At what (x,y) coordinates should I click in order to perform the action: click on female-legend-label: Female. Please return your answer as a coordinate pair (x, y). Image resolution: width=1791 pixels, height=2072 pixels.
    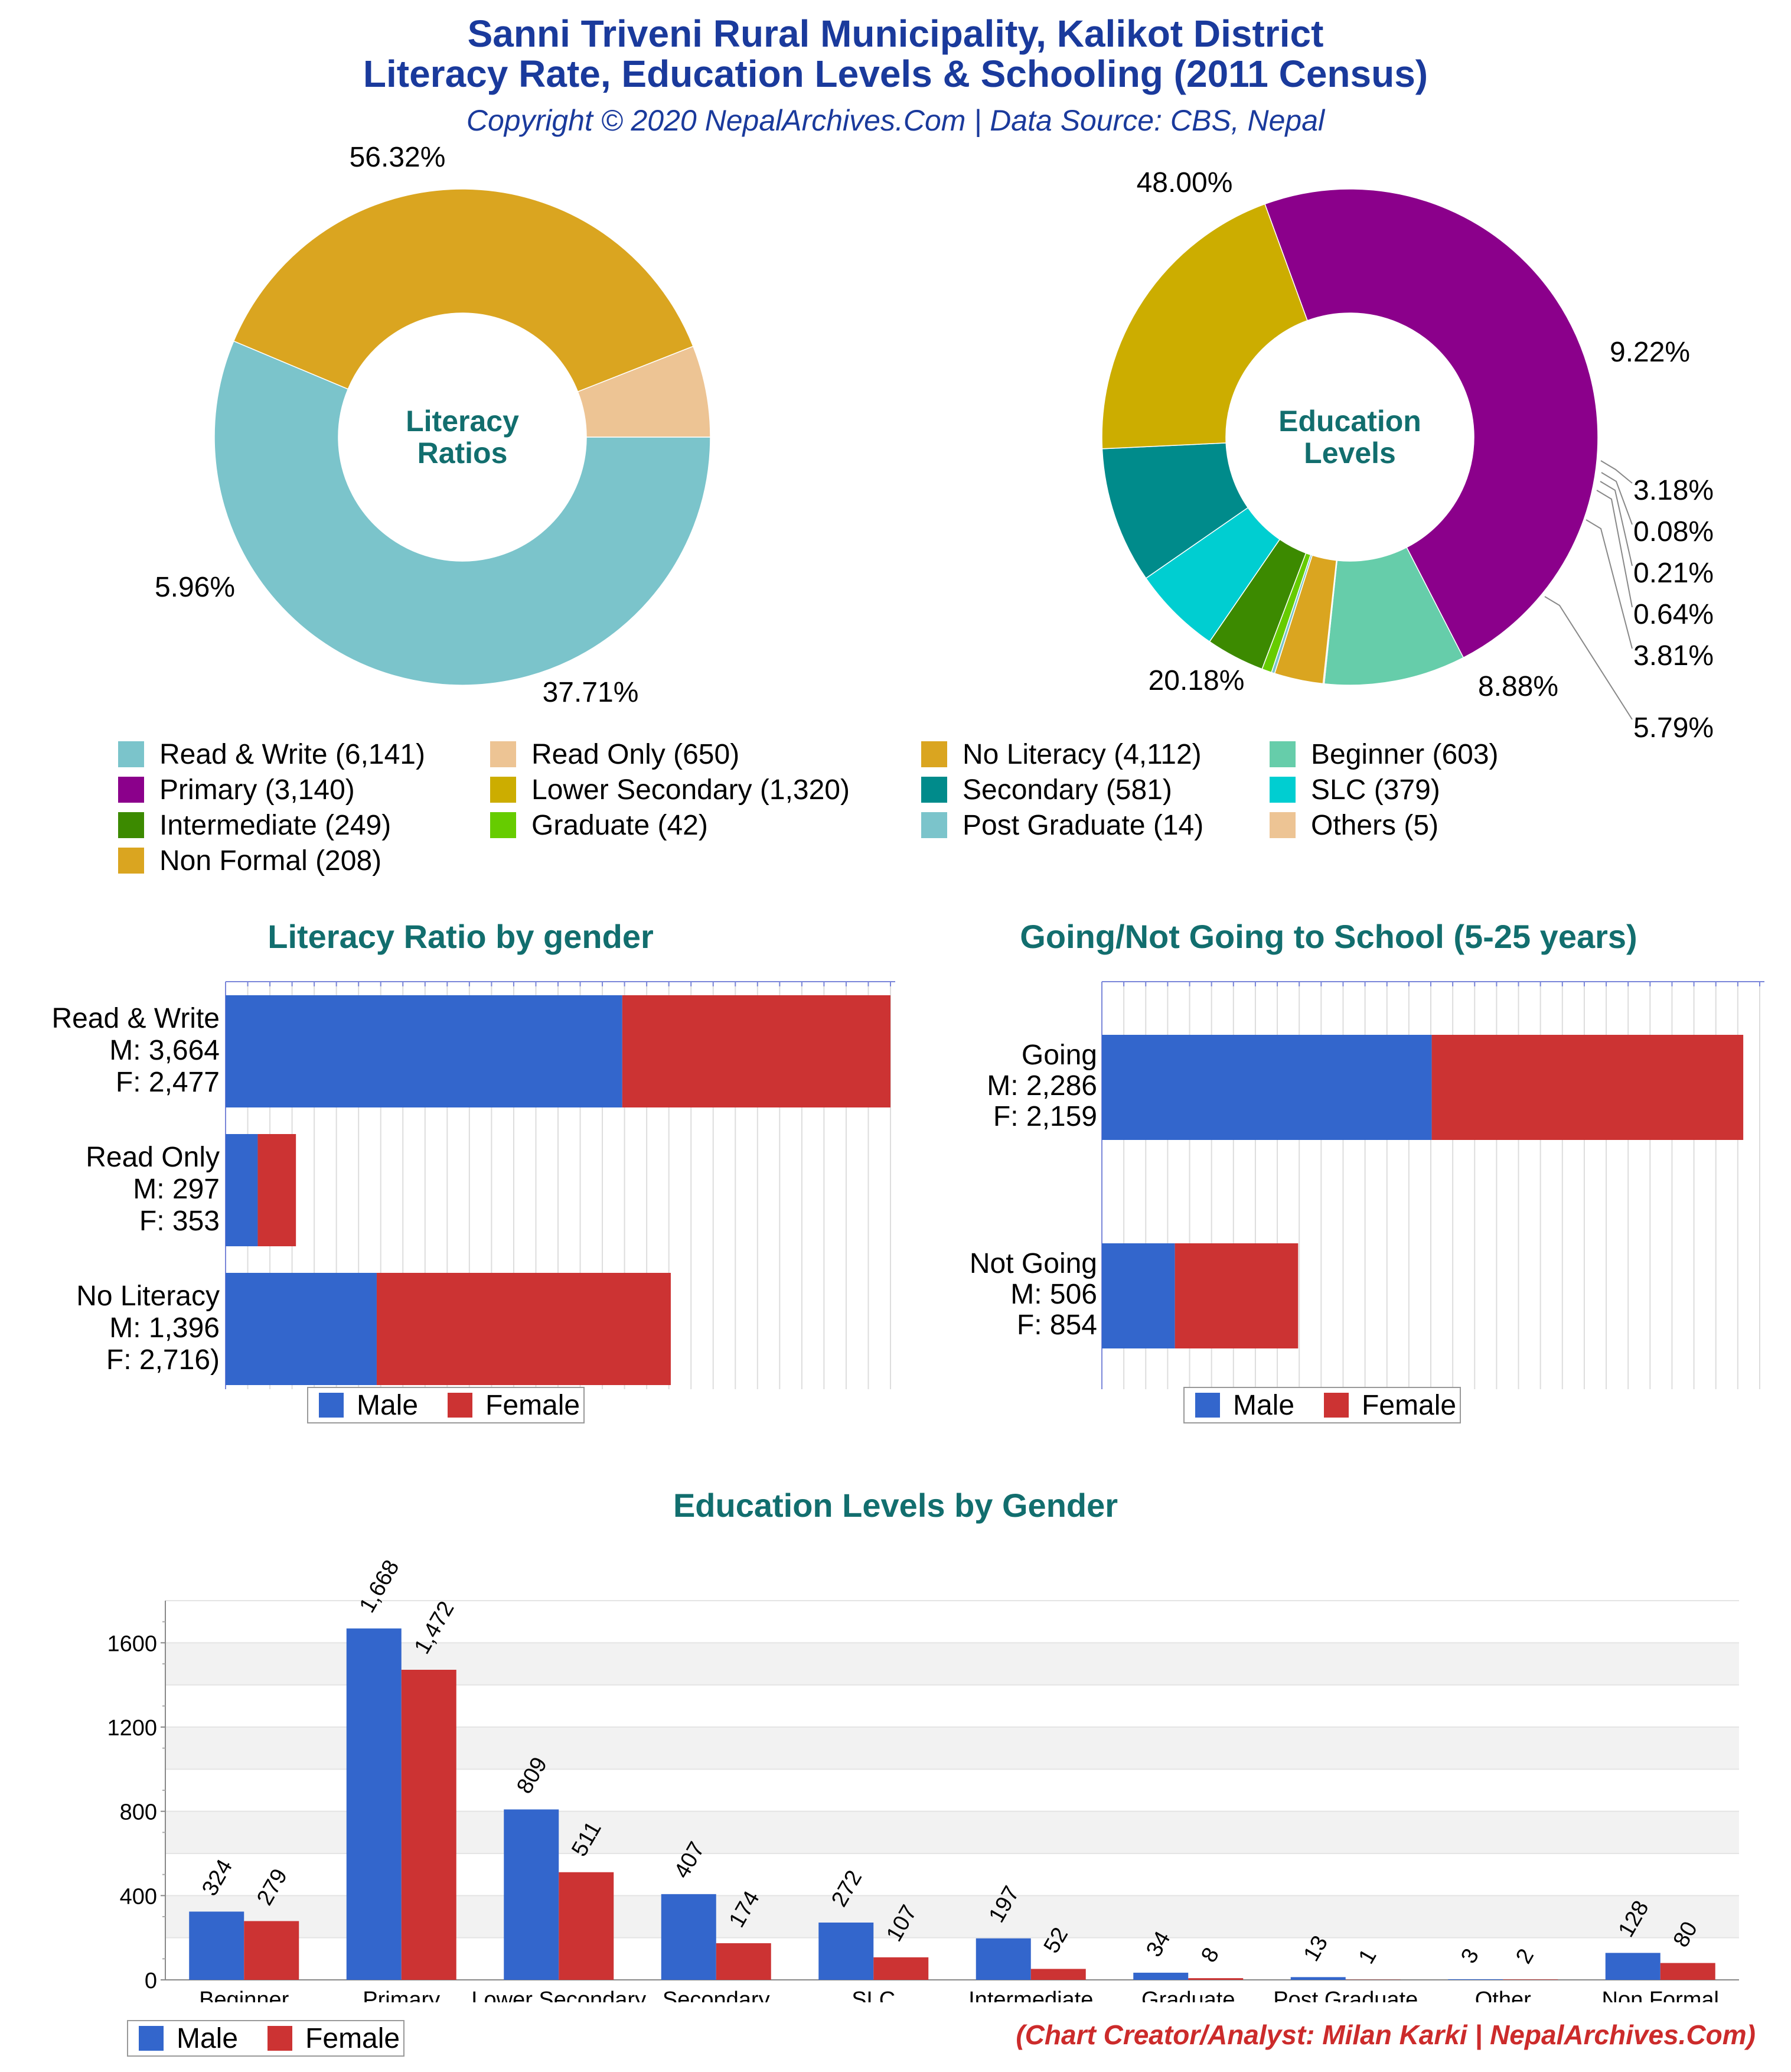
    Looking at the image, I should click on (1409, 1405).